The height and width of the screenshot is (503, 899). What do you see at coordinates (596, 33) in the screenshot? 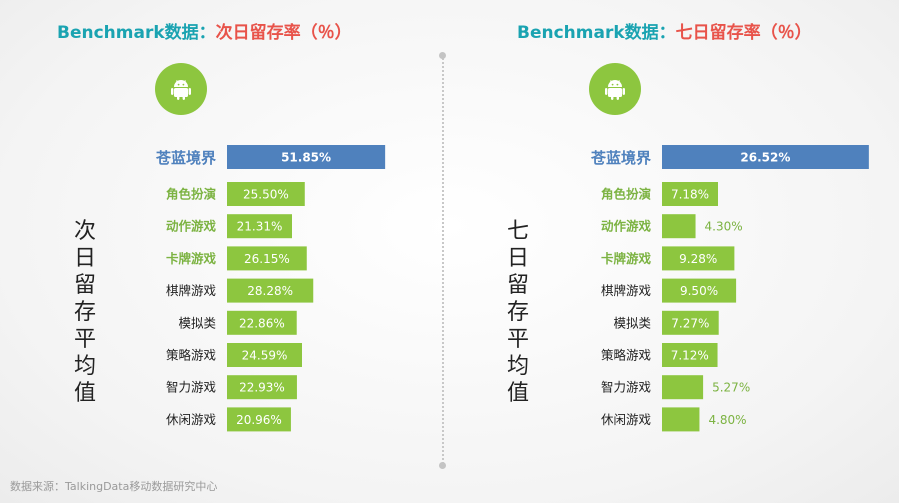
I see `right-title-prefix: Benchmark数据：` at bounding box center [596, 33].